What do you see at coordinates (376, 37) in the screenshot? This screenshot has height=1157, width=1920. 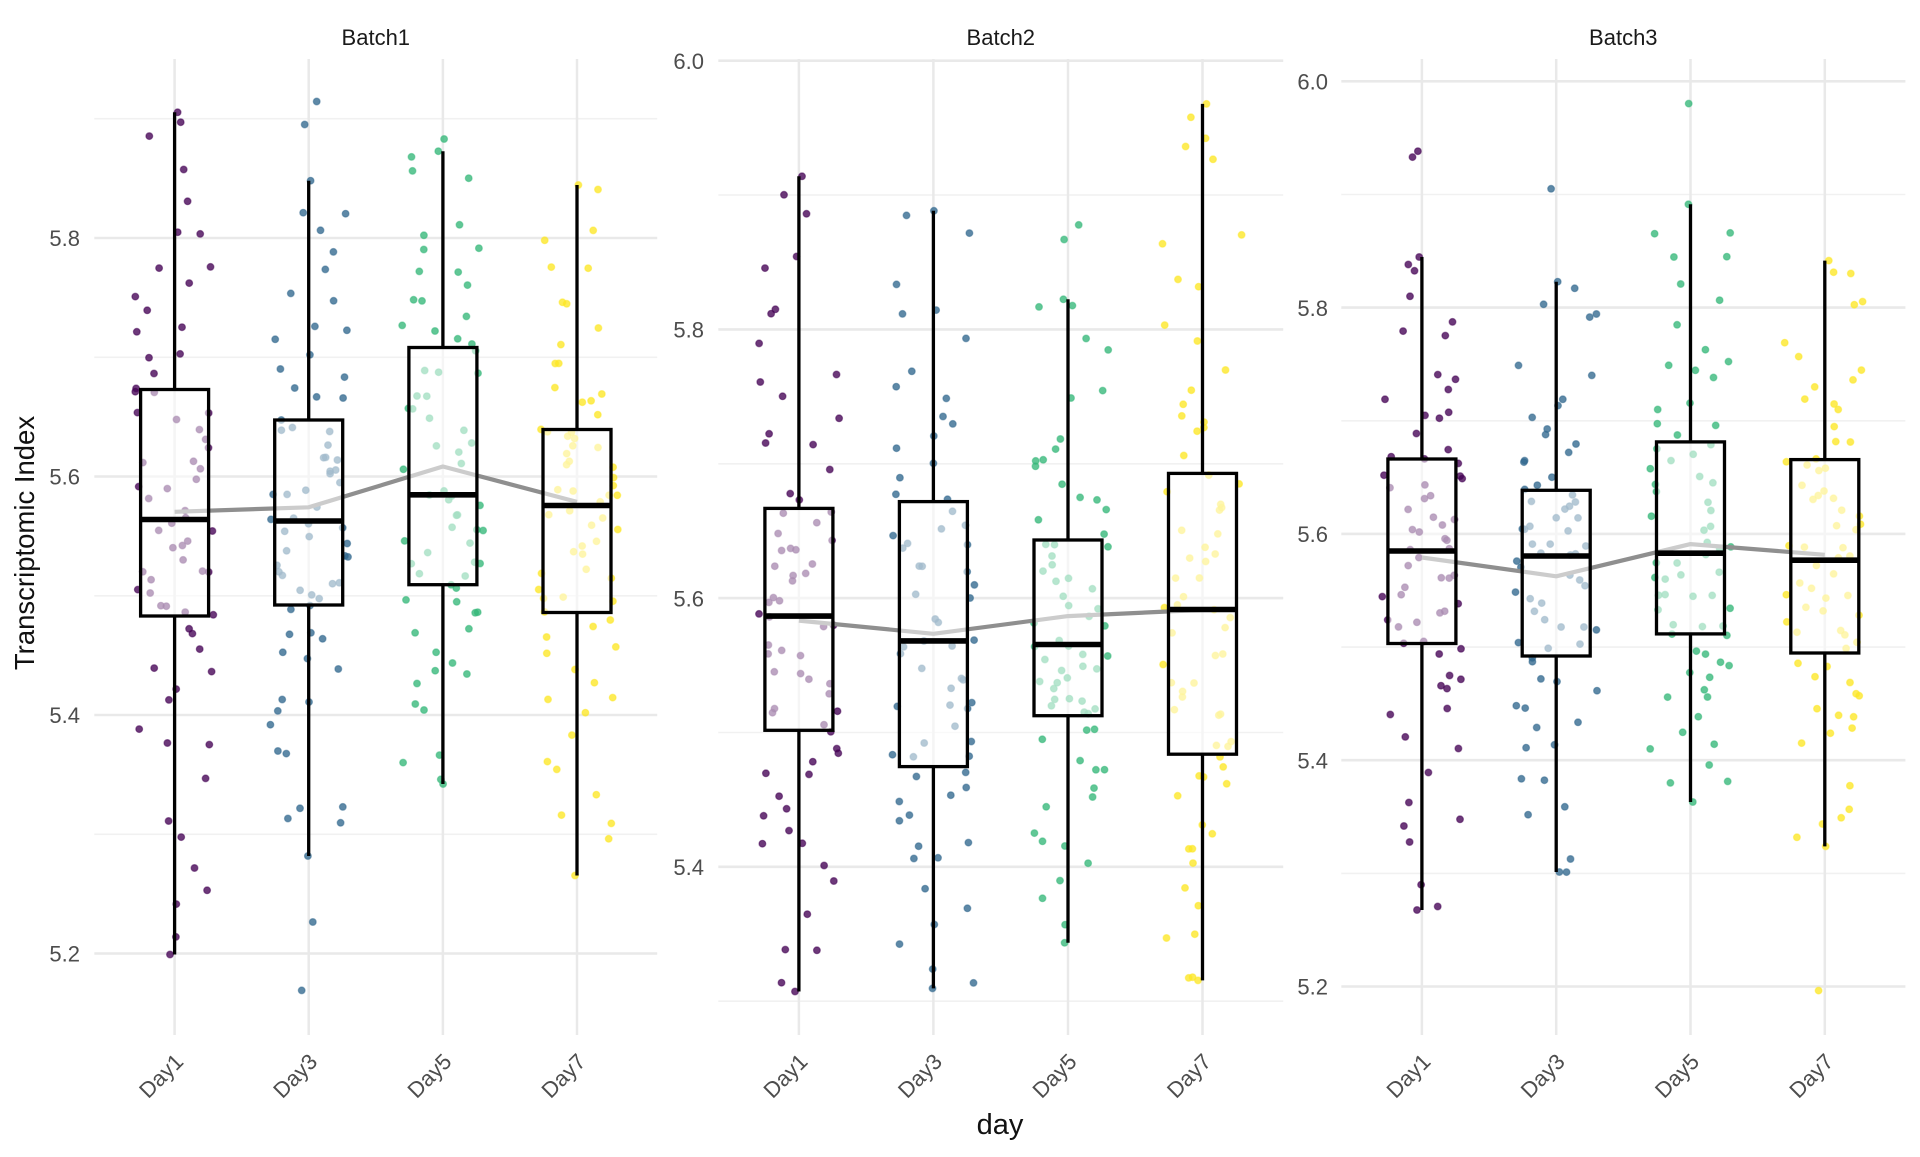 I see `svg-text: Batch1` at bounding box center [376, 37].